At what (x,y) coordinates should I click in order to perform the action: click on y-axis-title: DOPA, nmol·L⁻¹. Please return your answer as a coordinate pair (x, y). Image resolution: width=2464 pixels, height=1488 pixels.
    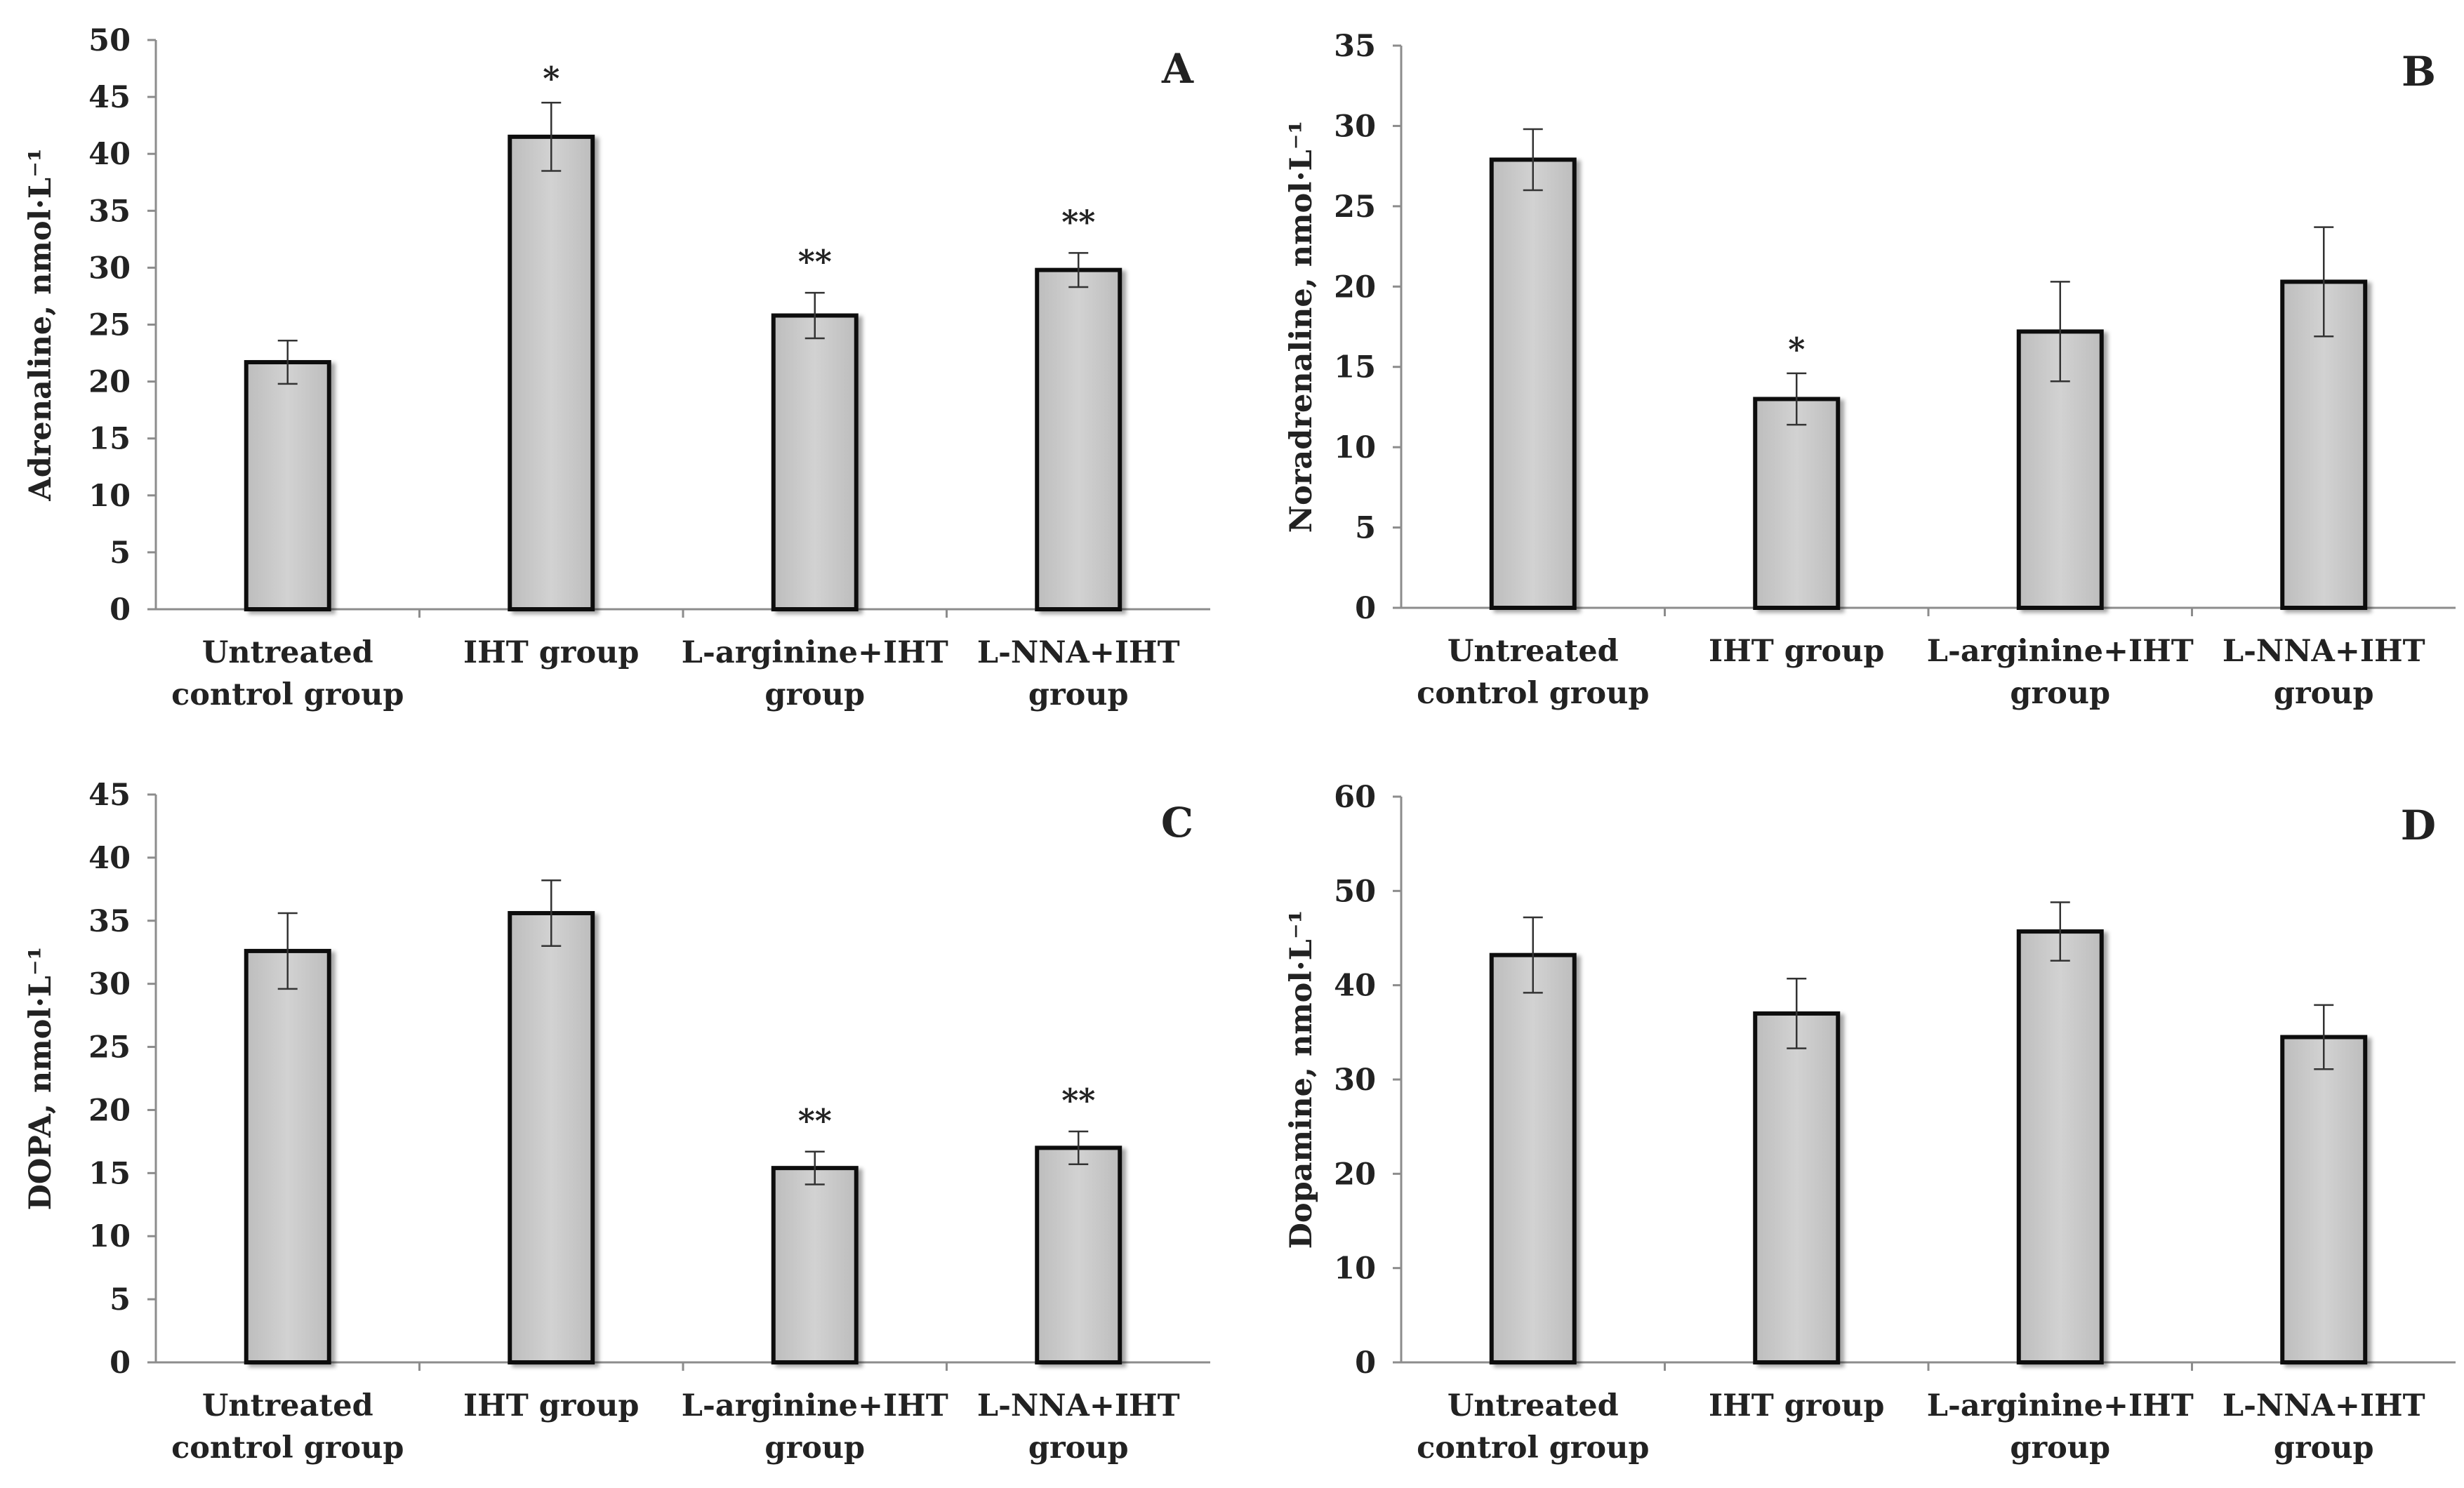
    Looking at the image, I should click on (41, 1079).